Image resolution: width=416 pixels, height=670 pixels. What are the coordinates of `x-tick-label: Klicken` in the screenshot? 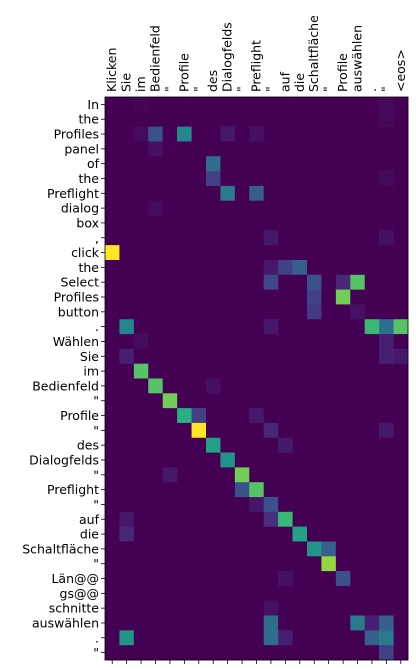 It's located at (111, 70).